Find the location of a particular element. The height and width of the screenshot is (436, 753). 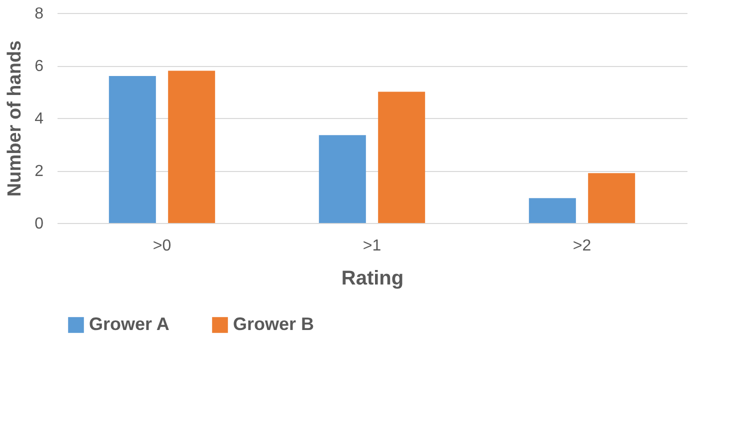

legend-label: Grower B is located at coordinates (273, 324).